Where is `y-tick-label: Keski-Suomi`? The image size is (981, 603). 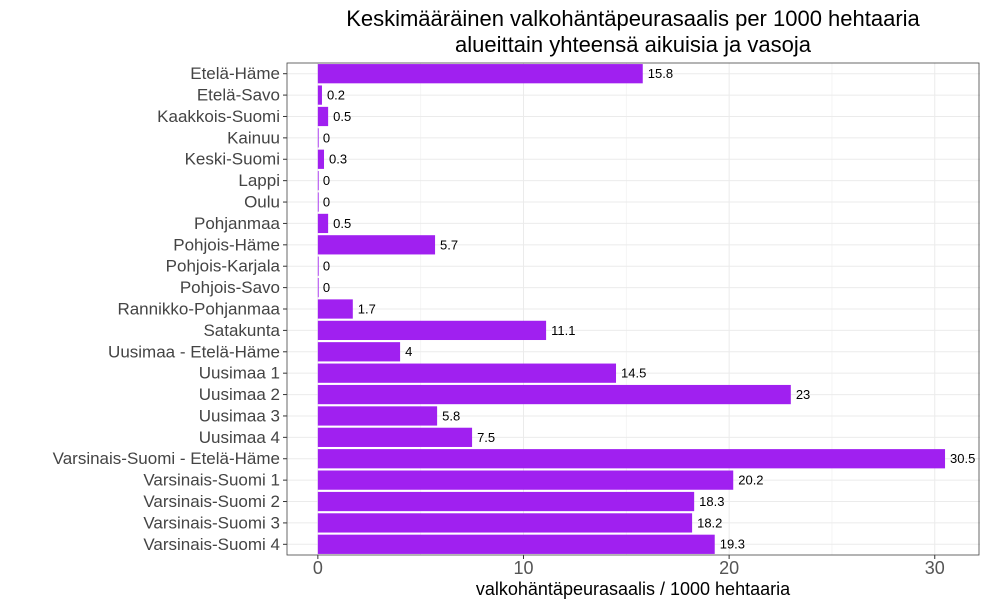 y-tick-label: Keski-Suomi is located at coordinates (232, 159).